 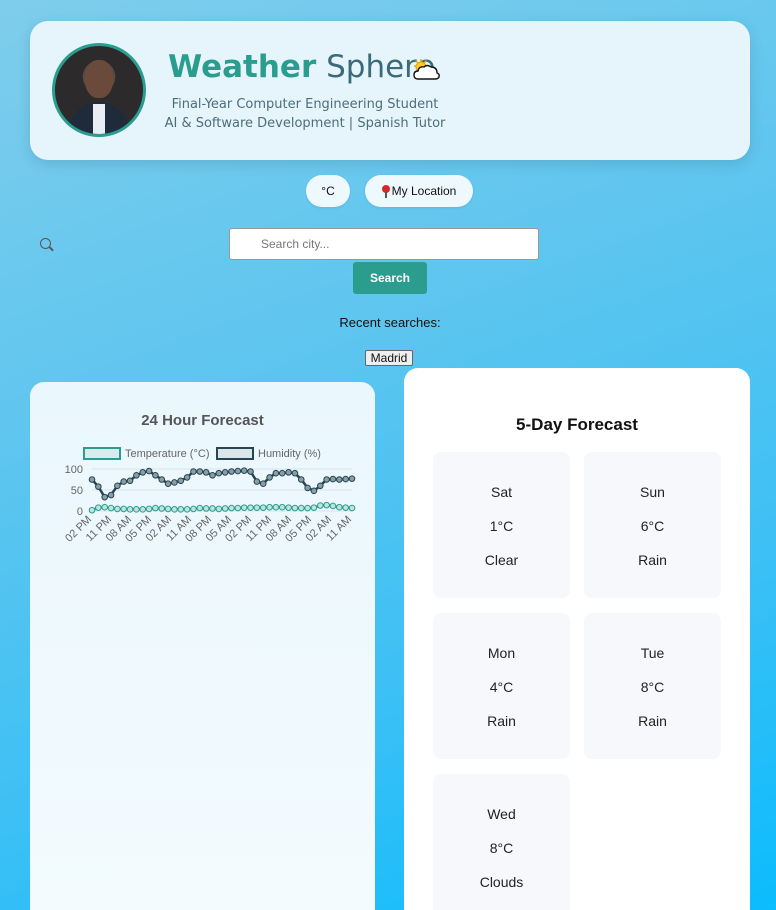 I want to click on day-temp: 4°C, so click(x=501, y=687).